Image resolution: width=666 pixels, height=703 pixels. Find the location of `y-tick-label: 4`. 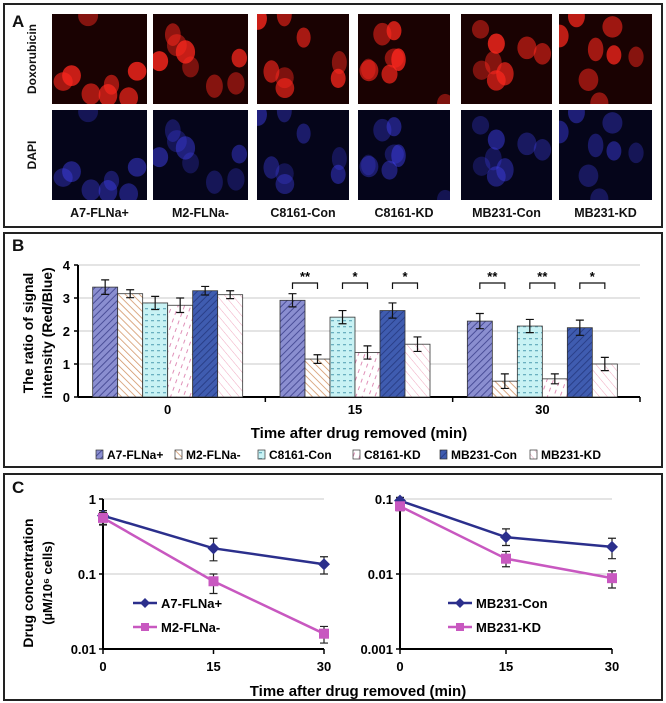

y-tick-label: 4 is located at coordinates (67, 265).